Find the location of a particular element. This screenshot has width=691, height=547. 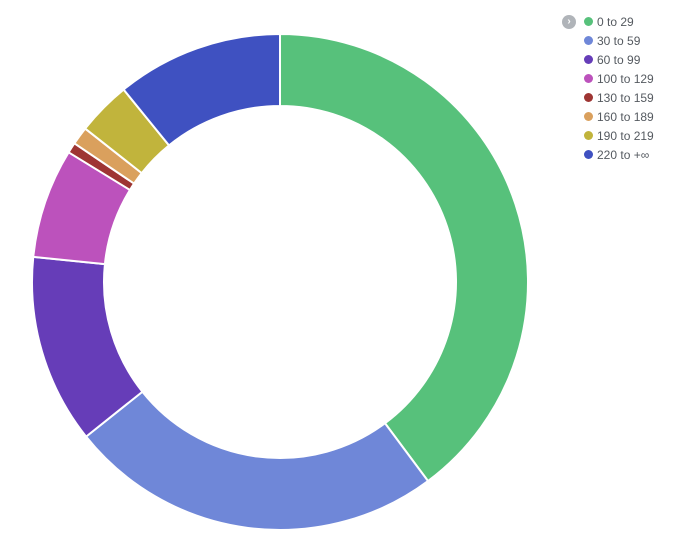

legend-item: 160 to 189 is located at coordinates (619, 116).